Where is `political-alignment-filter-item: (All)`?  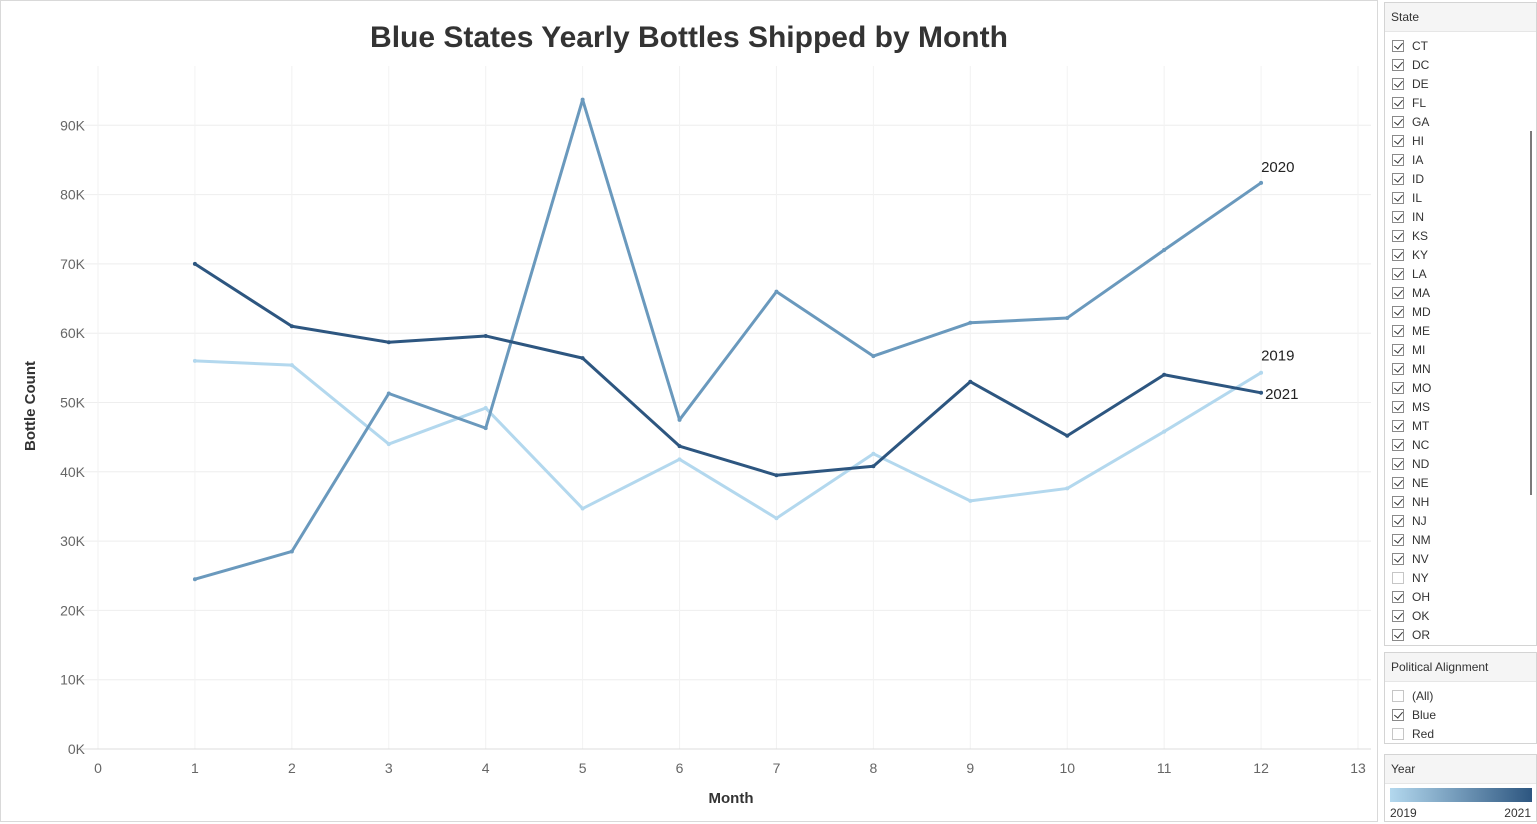
political-alignment-filter-item: (All) is located at coordinates (1460, 695).